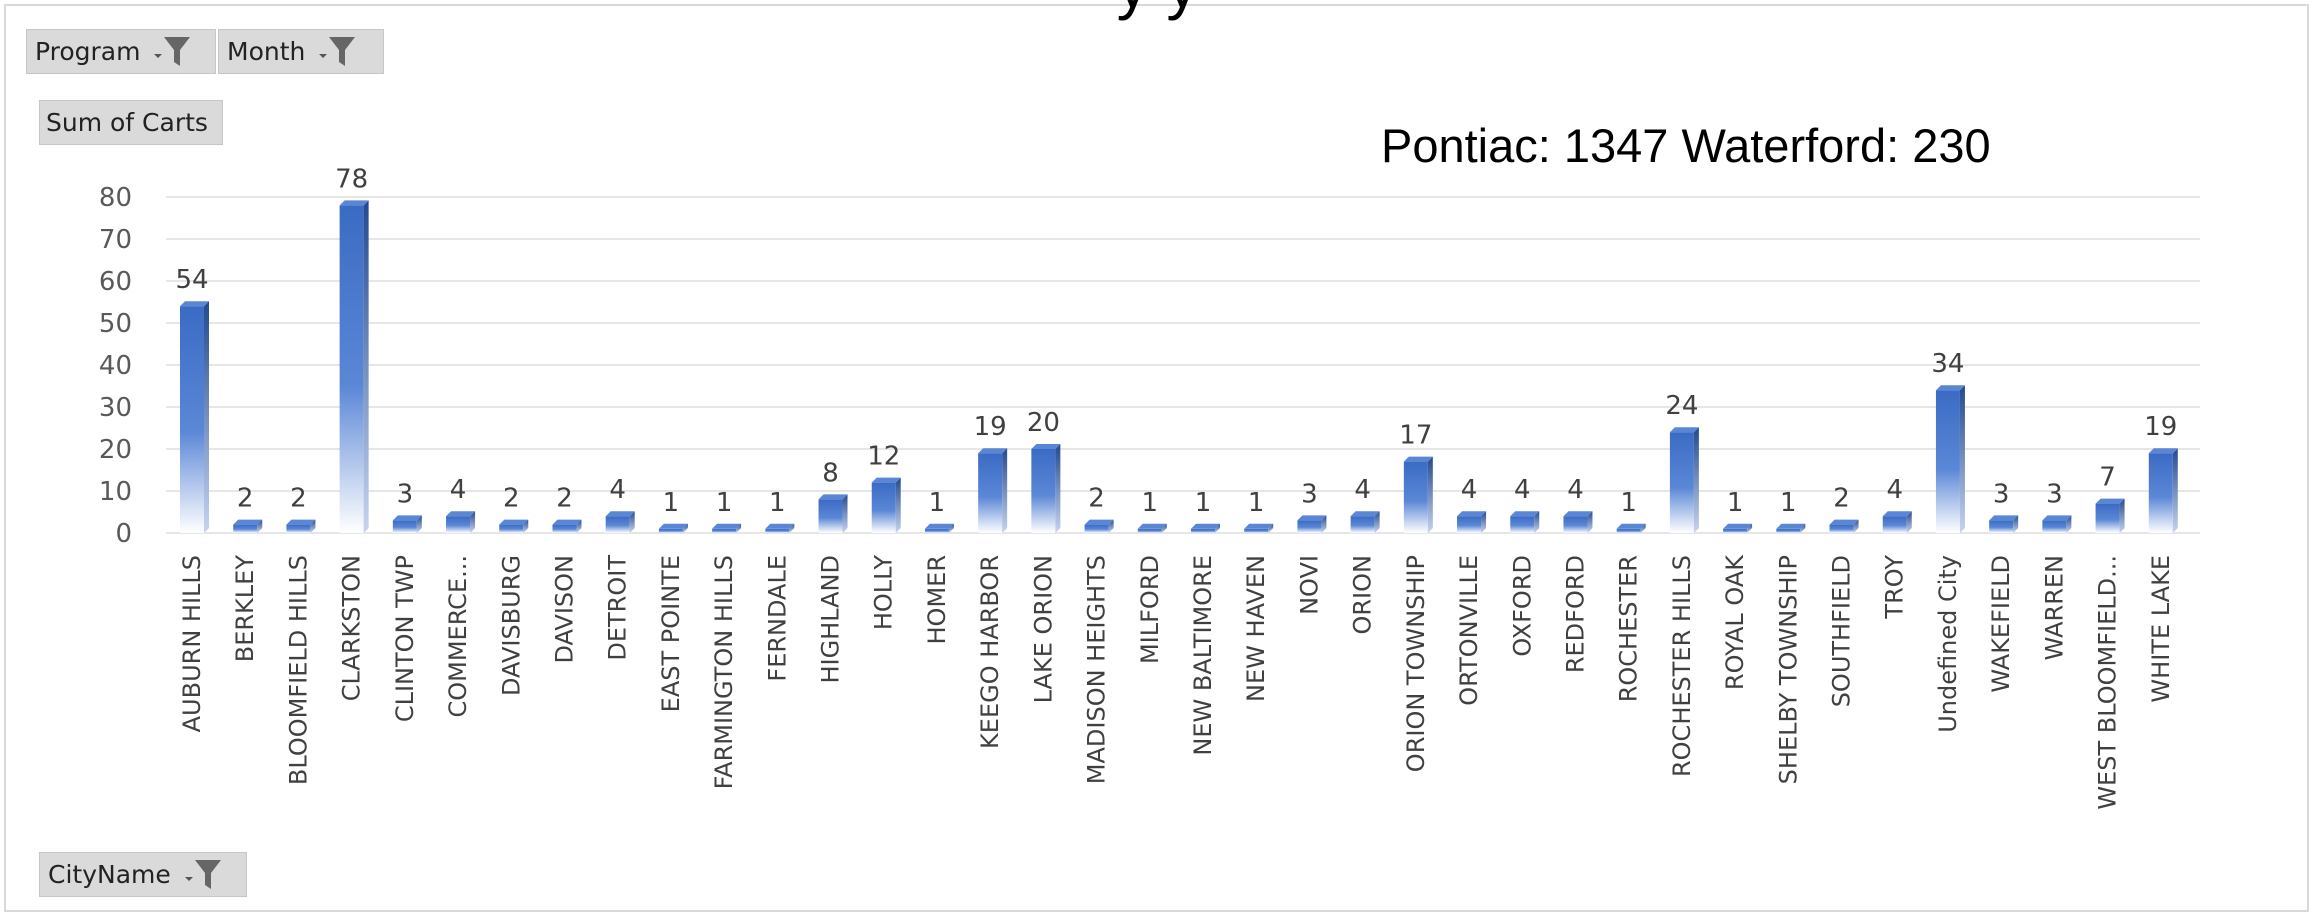 The image size is (2315, 916). I want to click on category-label: ROCHESTER HILLS, so click(1682, 666).